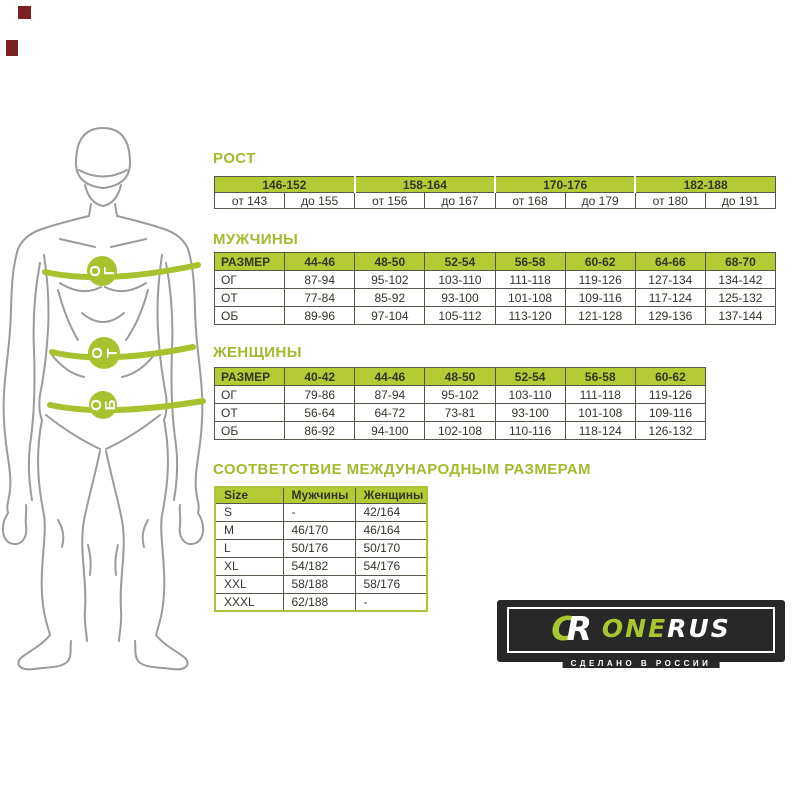  I want to click on table-header-cell: Size, so click(249, 495).